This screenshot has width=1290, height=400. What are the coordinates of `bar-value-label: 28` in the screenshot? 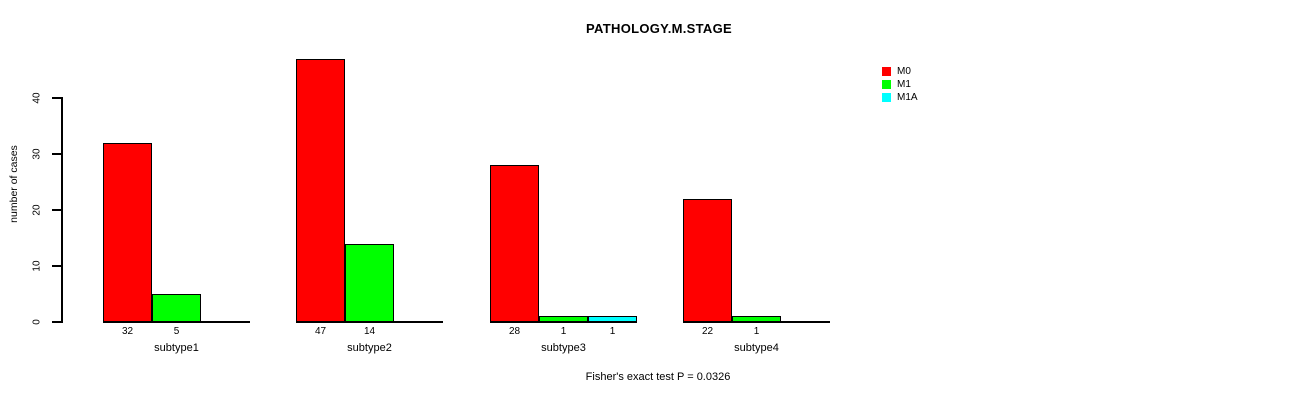 It's located at (514, 331).